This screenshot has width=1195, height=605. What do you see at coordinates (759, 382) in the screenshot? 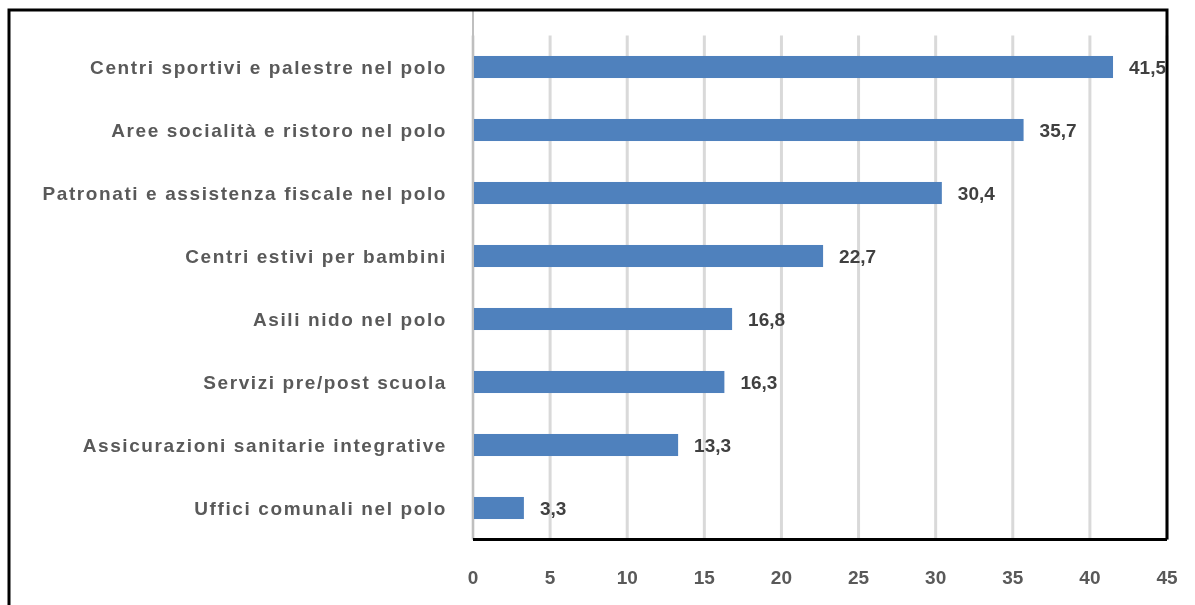
I see `data-label: 16,3` at bounding box center [759, 382].